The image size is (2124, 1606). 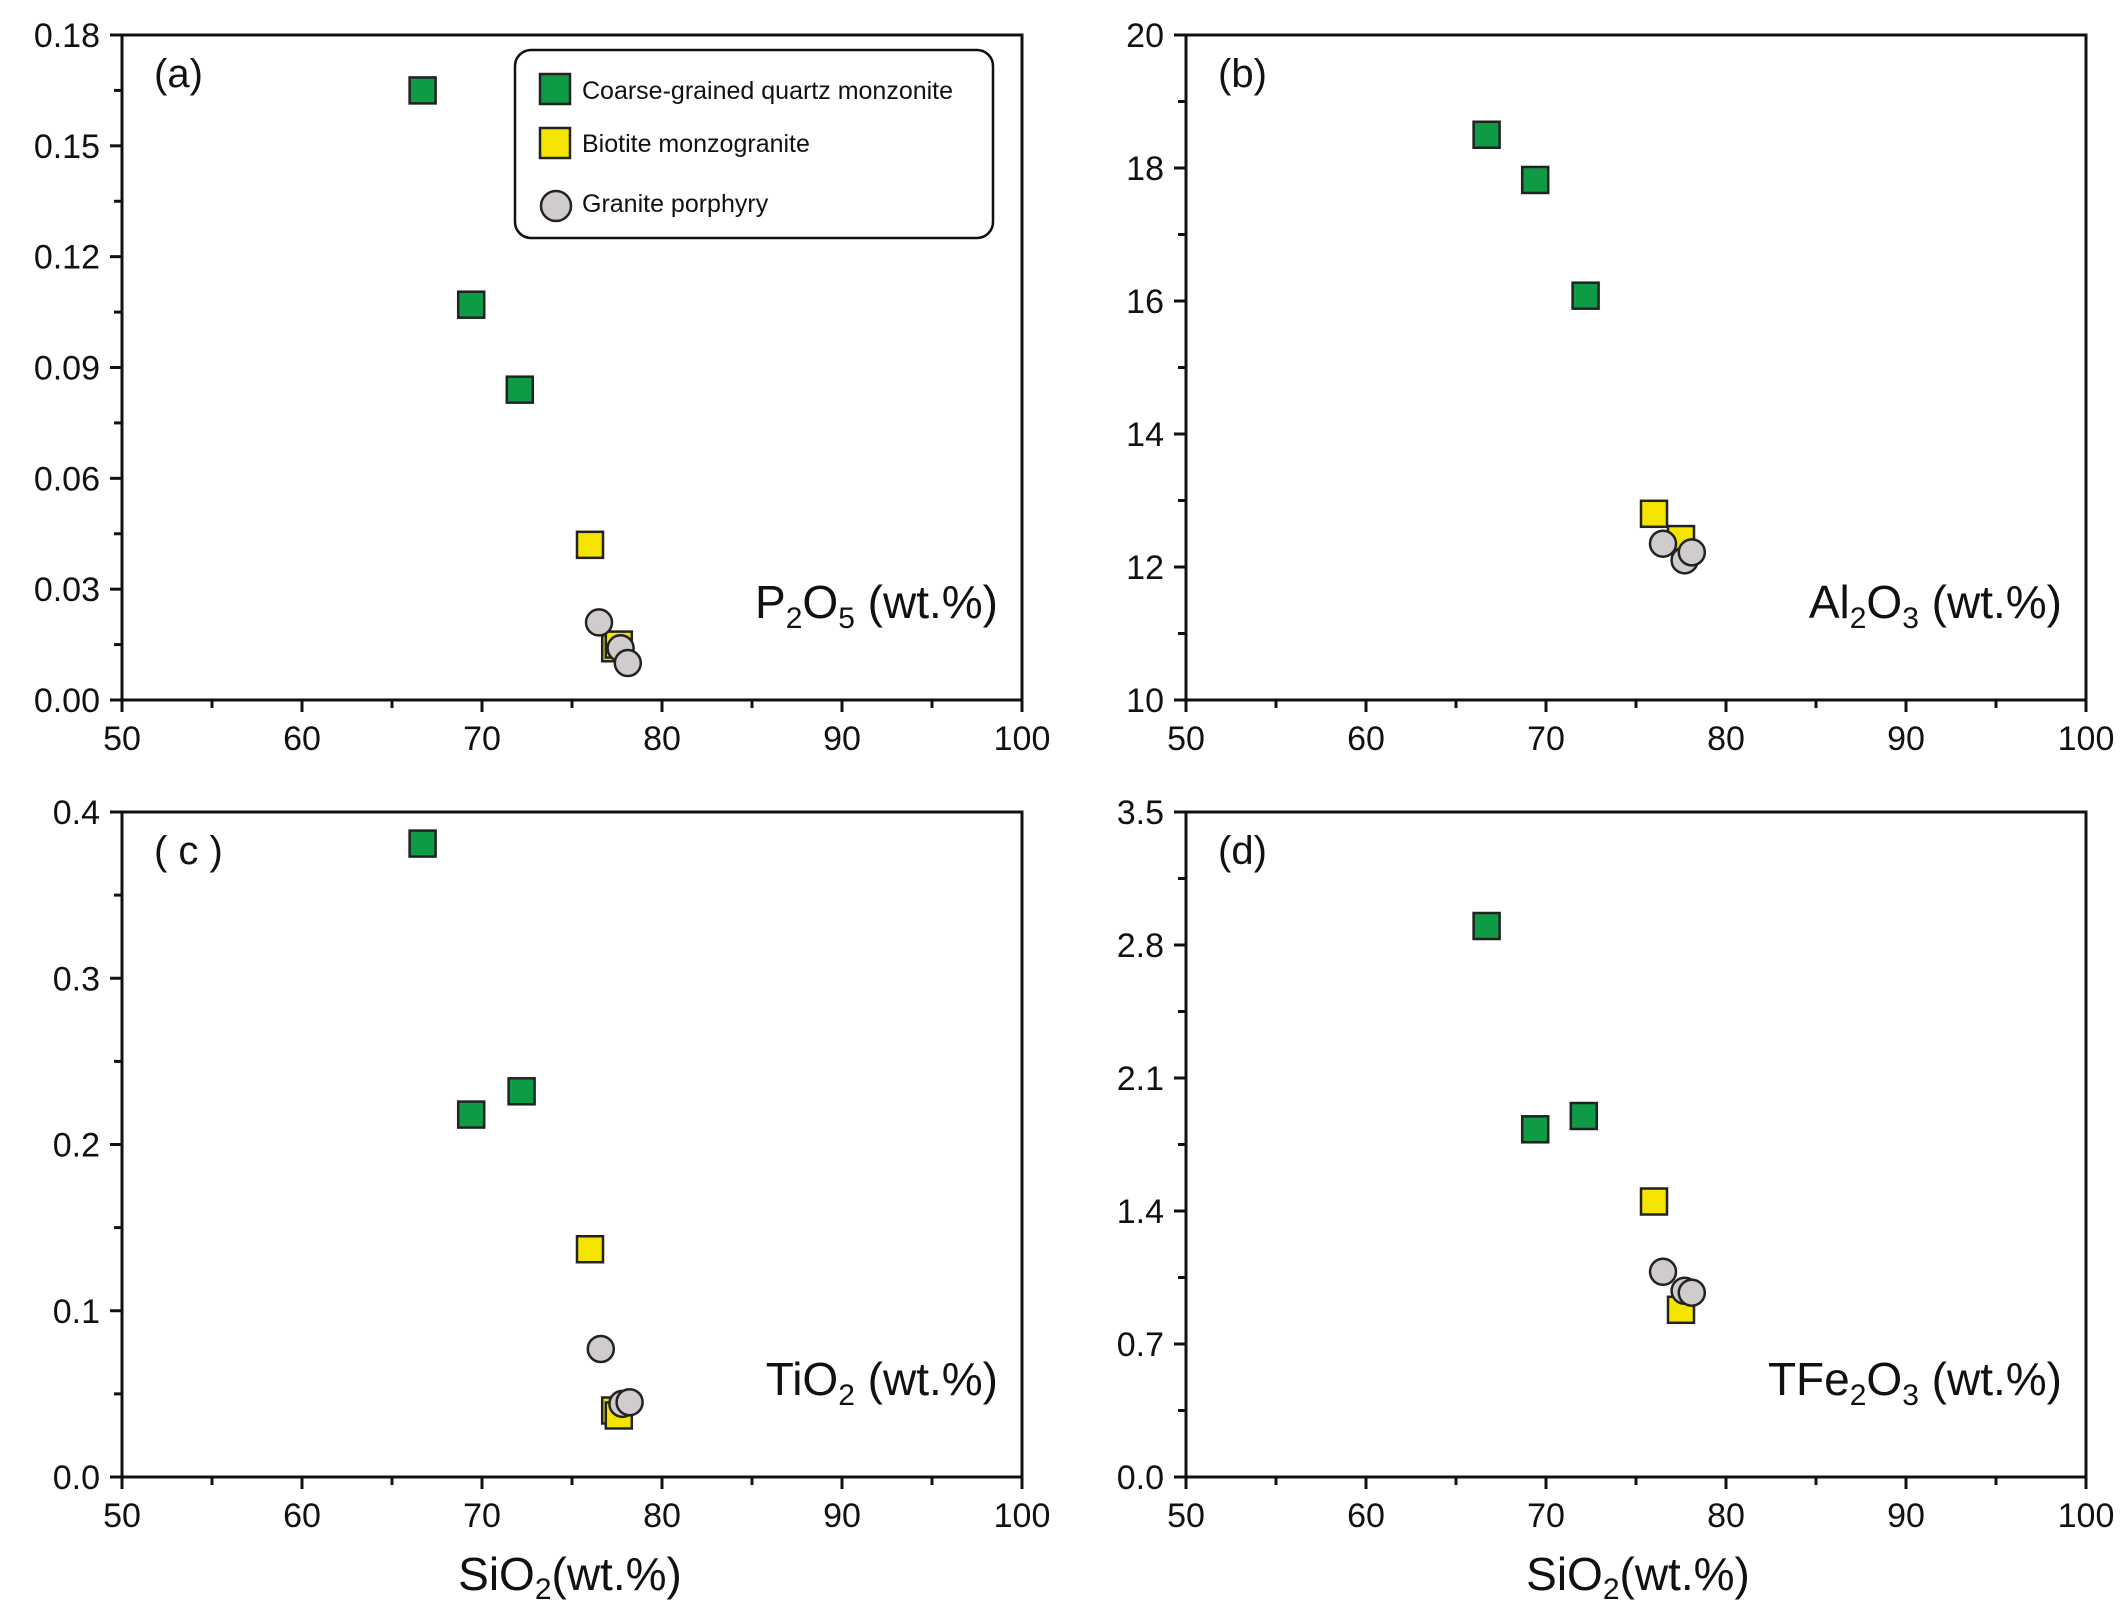 What do you see at coordinates (767, 91) in the screenshot?
I see `legend-label-coarse: Coarse-grained quartz monzonite` at bounding box center [767, 91].